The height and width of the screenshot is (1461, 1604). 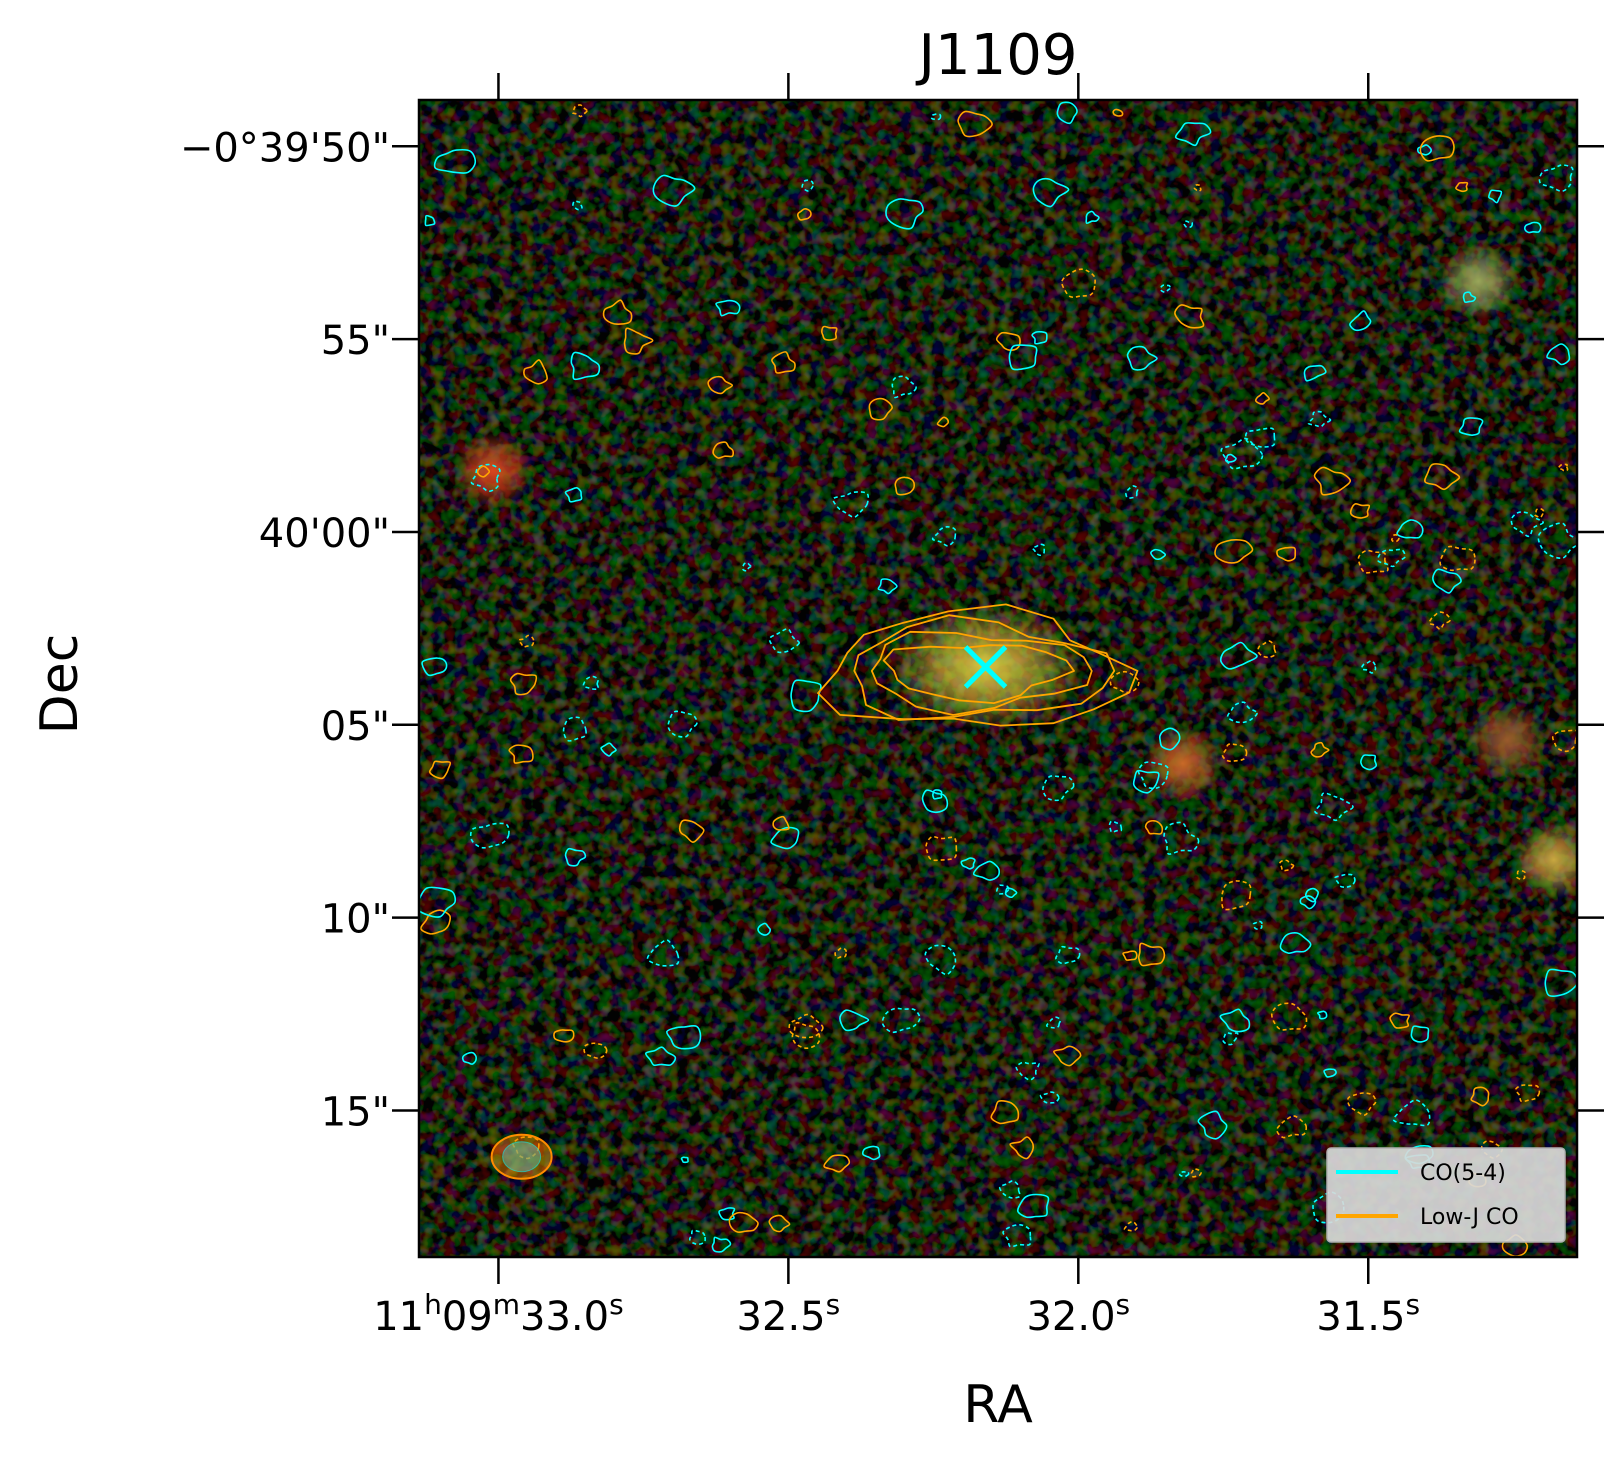 What do you see at coordinates (355, 920) in the screenshot?
I see `y-tick-label: 10"` at bounding box center [355, 920].